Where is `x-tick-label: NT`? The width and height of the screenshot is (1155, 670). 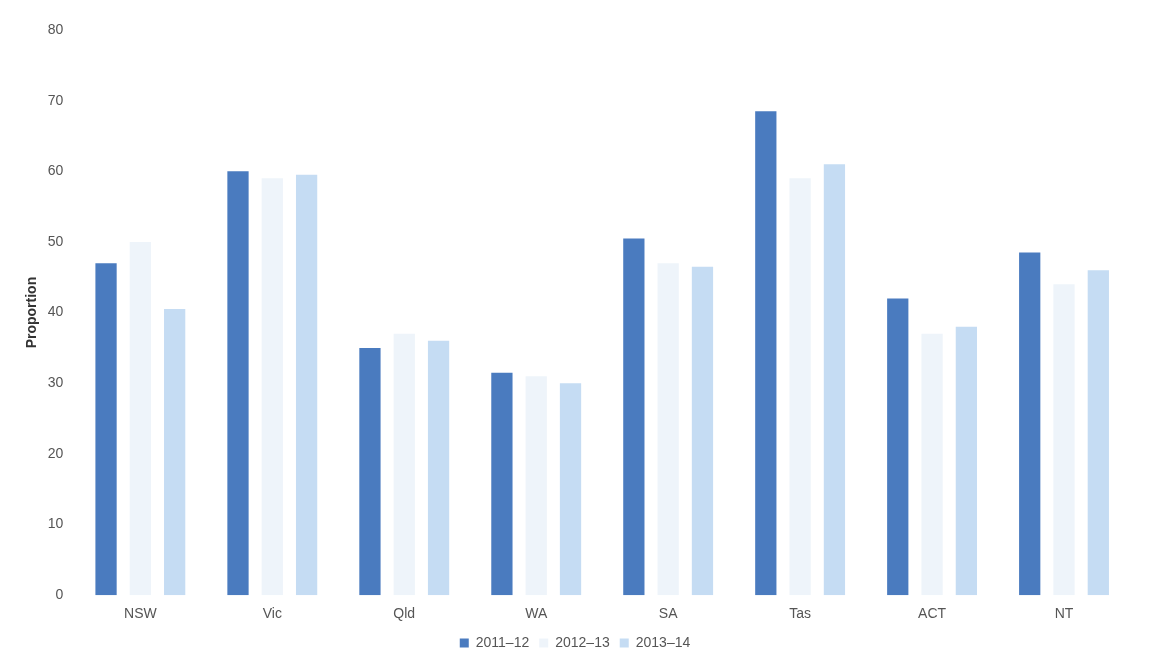
x-tick-label: NT is located at coordinates (1064, 613).